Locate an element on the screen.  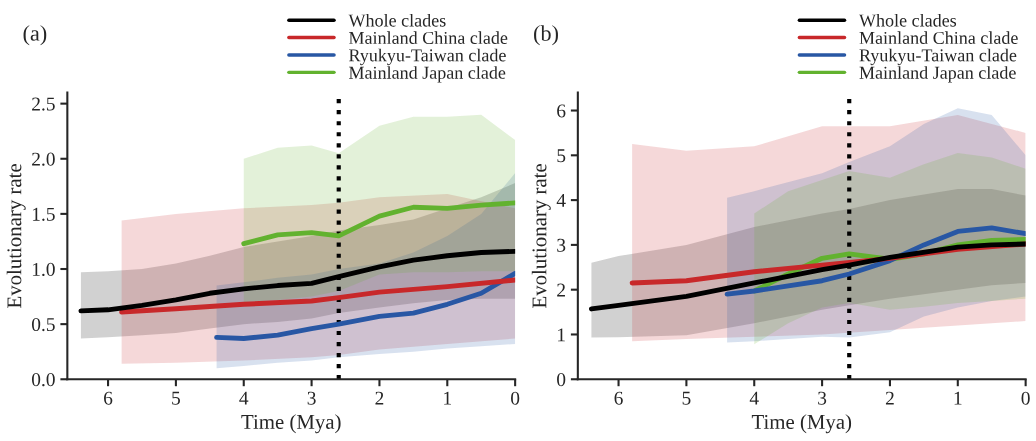
y-tick-label: 5 is located at coordinates (561, 156).